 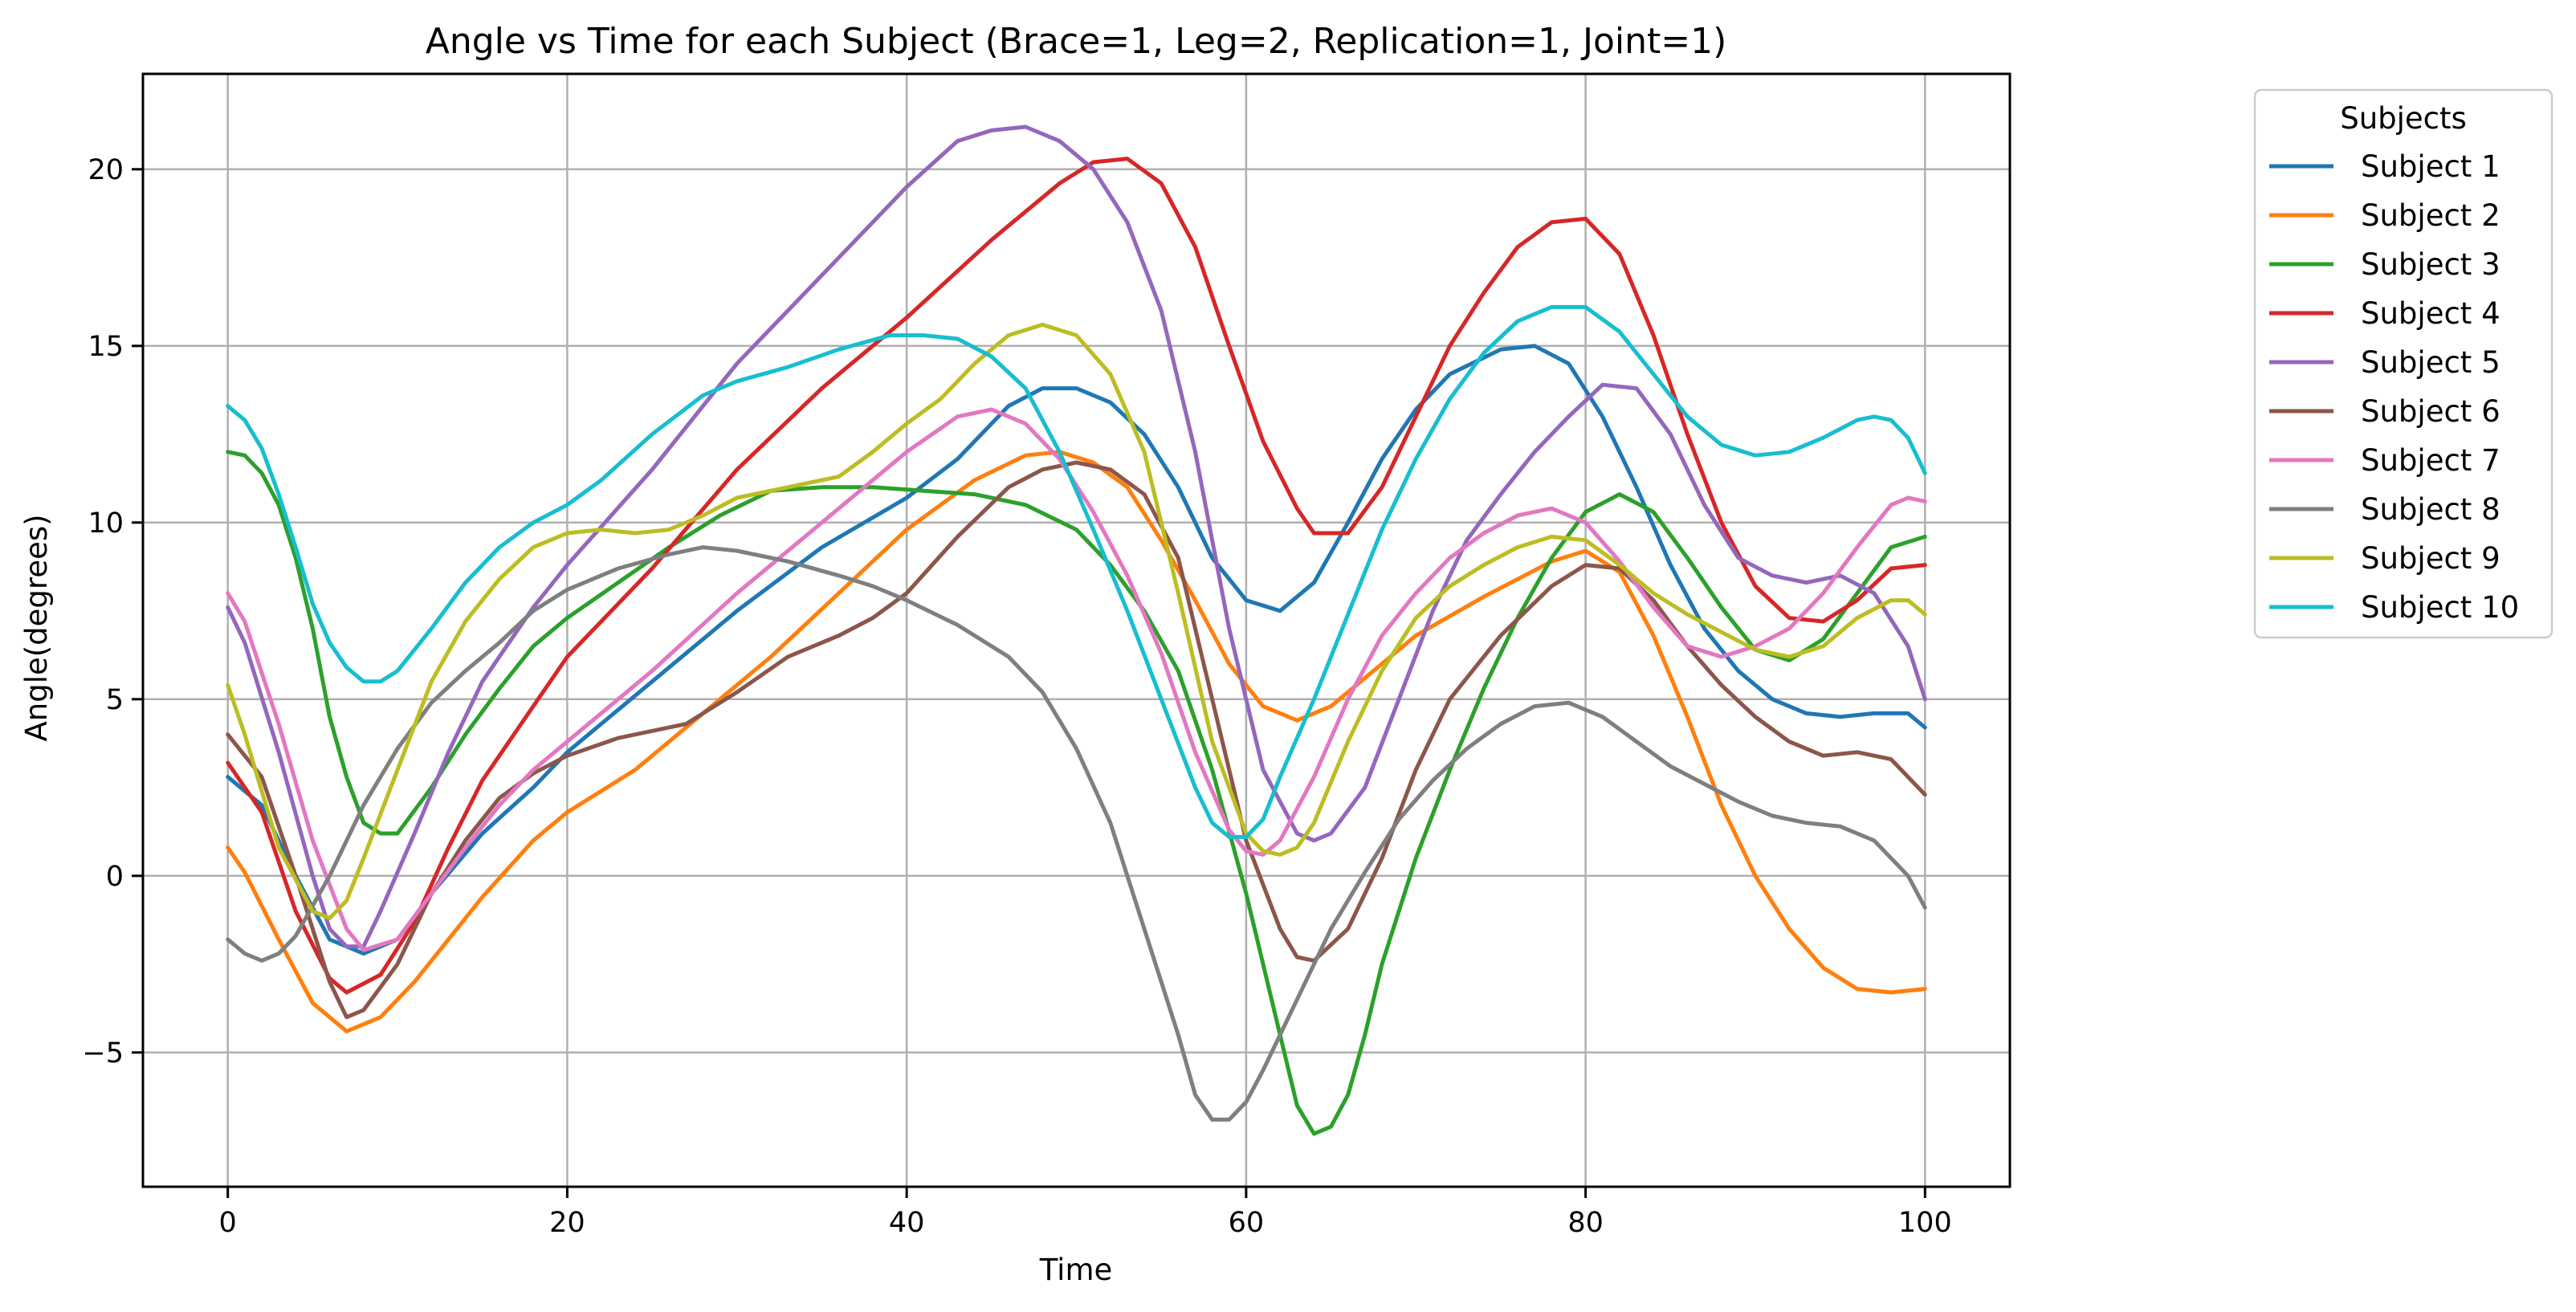 I want to click on x-tick-label: 100, so click(x=1925, y=1223).